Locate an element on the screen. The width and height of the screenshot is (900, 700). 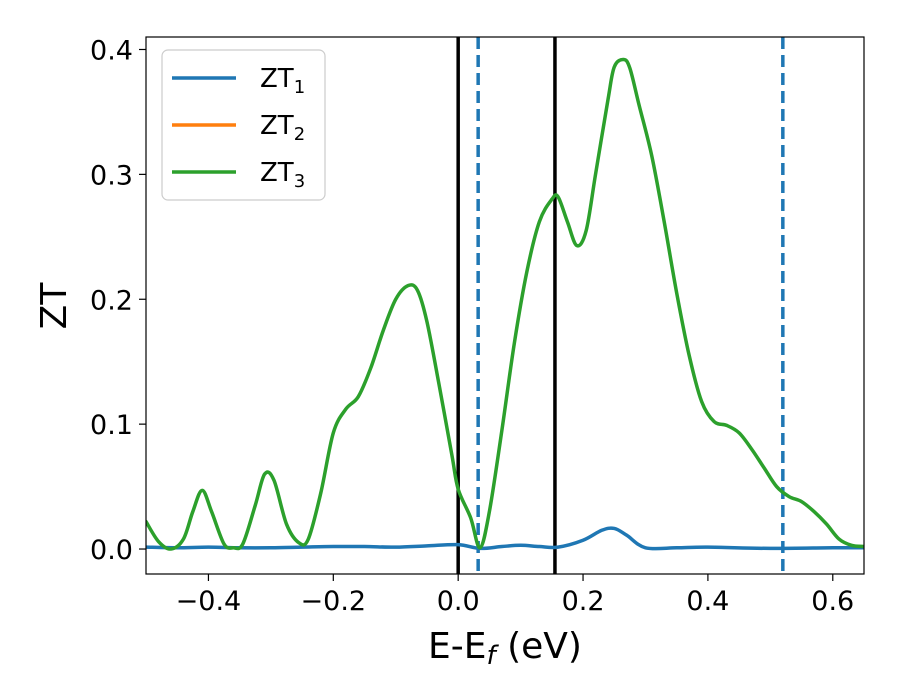
legend: ZT1 ZT2 ZT3 is located at coordinates (243, 125).